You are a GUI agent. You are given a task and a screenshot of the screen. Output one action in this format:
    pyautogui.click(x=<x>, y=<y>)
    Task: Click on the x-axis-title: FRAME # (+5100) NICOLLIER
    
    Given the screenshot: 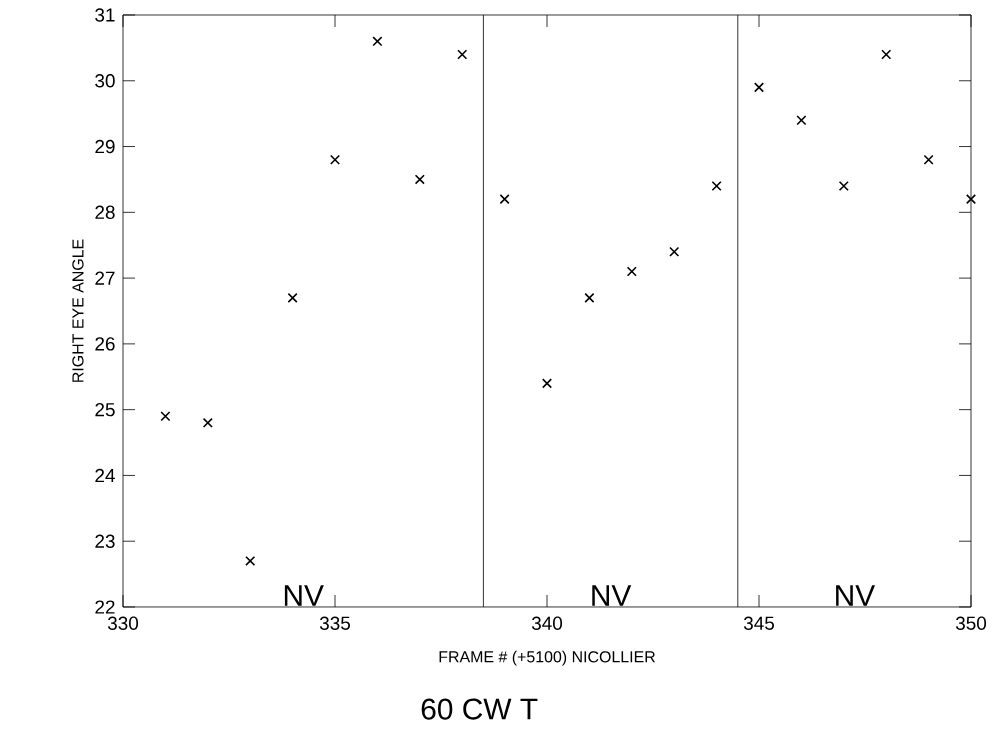 What is the action you would take?
    pyautogui.click(x=547, y=658)
    